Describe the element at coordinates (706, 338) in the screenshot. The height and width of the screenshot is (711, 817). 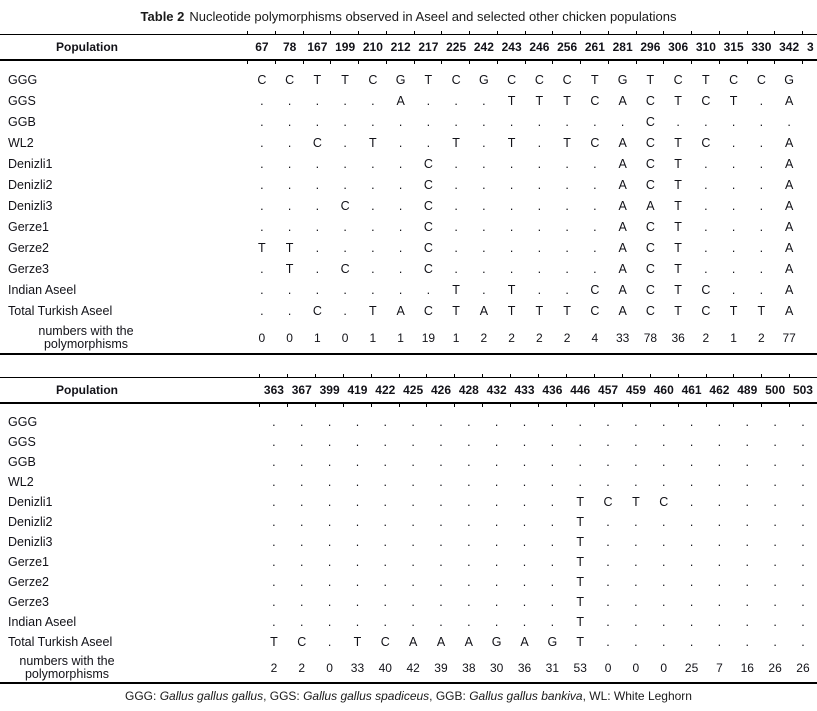
I see `count-cell: 2` at that location.